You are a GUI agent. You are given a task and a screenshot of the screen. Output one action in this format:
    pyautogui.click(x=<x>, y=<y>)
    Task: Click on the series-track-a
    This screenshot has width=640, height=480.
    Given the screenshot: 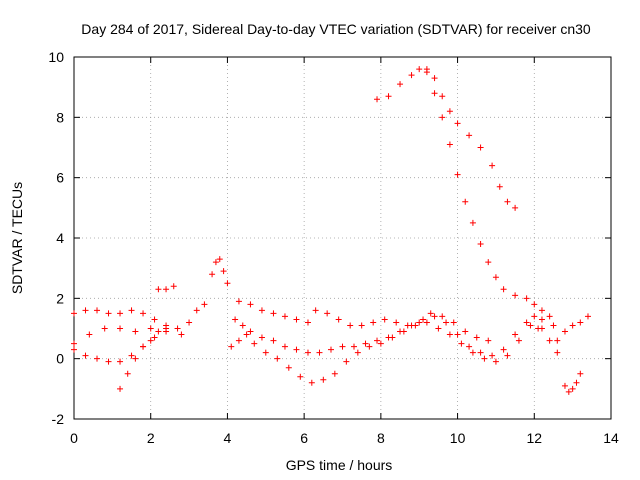 What is the action you would take?
    pyautogui.click(x=446, y=138)
    